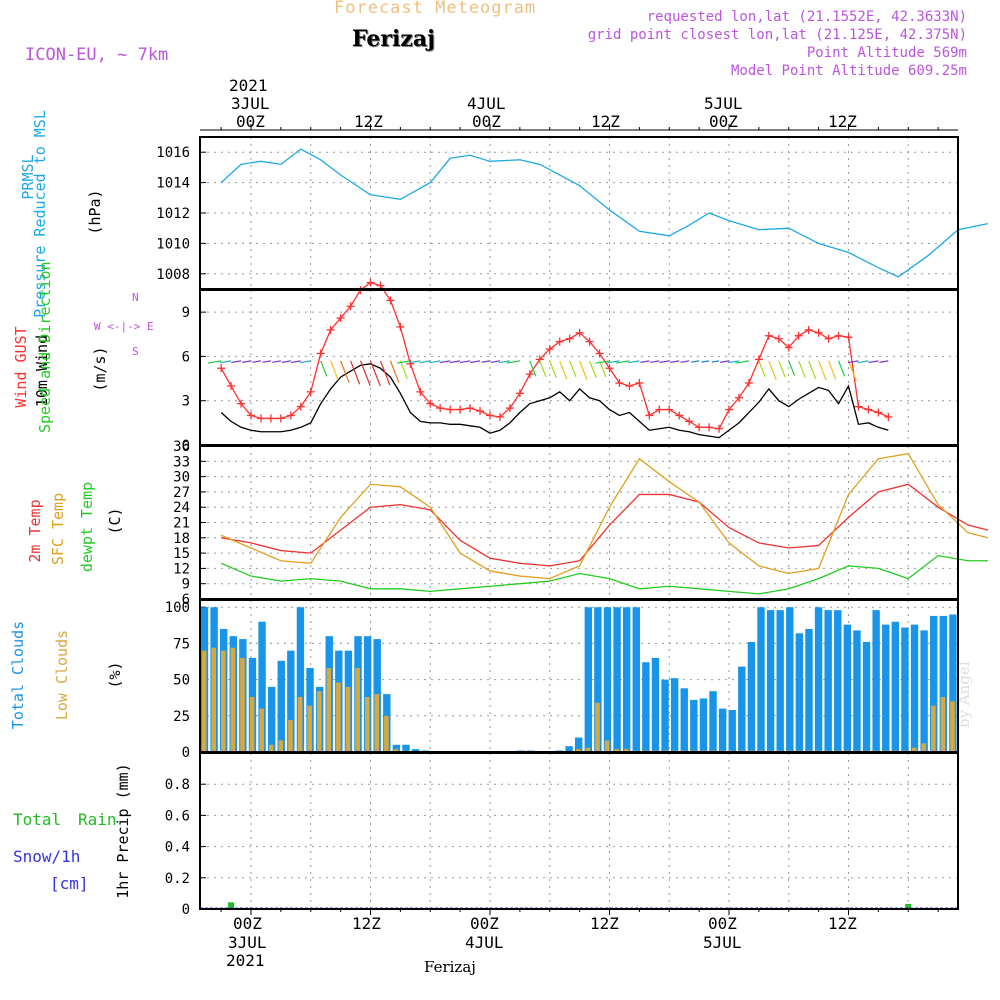 The width and height of the screenshot is (1000, 1000). What do you see at coordinates (177, 608) in the screenshot?
I see `y-tick-label: 100` at bounding box center [177, 608].